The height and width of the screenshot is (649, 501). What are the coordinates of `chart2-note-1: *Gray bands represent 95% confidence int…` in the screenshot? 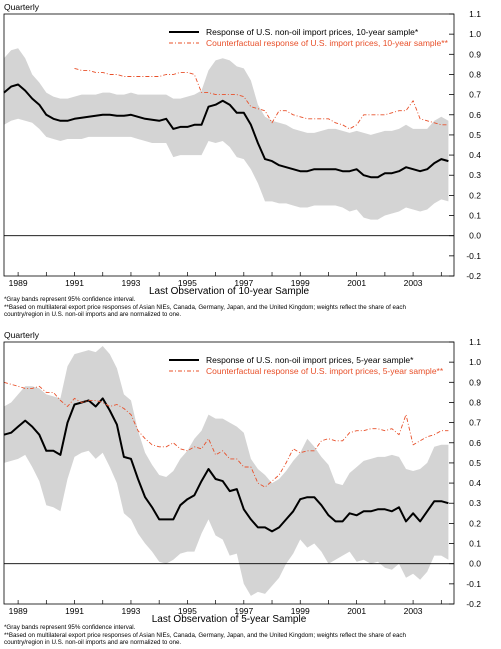 It's located at (70, 627).